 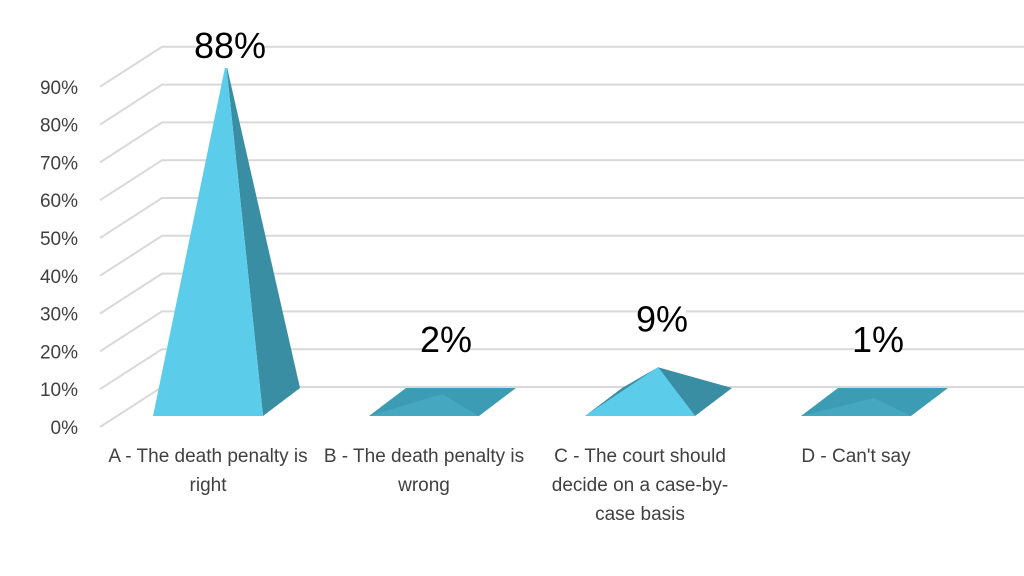 I want to click on category-label: A - The death penalty is right, so click(x=208, y=471).